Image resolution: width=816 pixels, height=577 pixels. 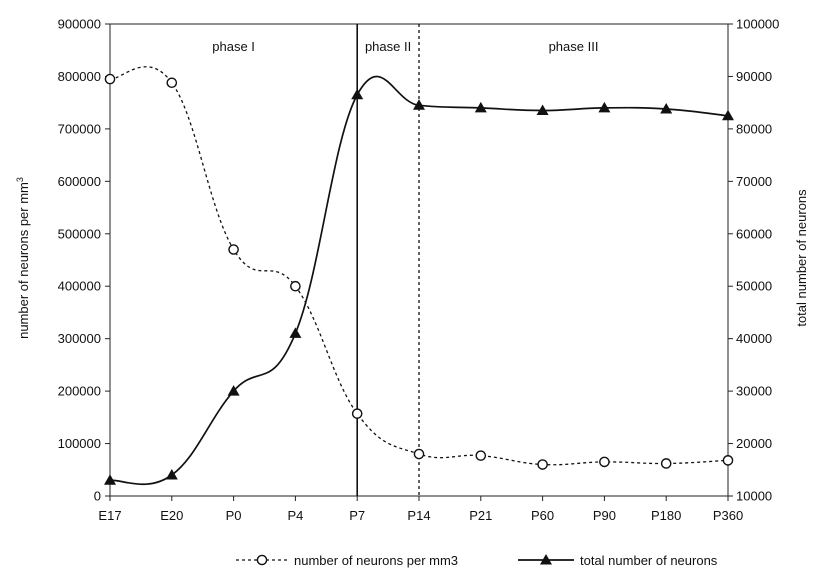 What do you see at coordinates (574, 46) in the screenshot?
I see `phase-label: phase III` at bounding box center [574, 46].